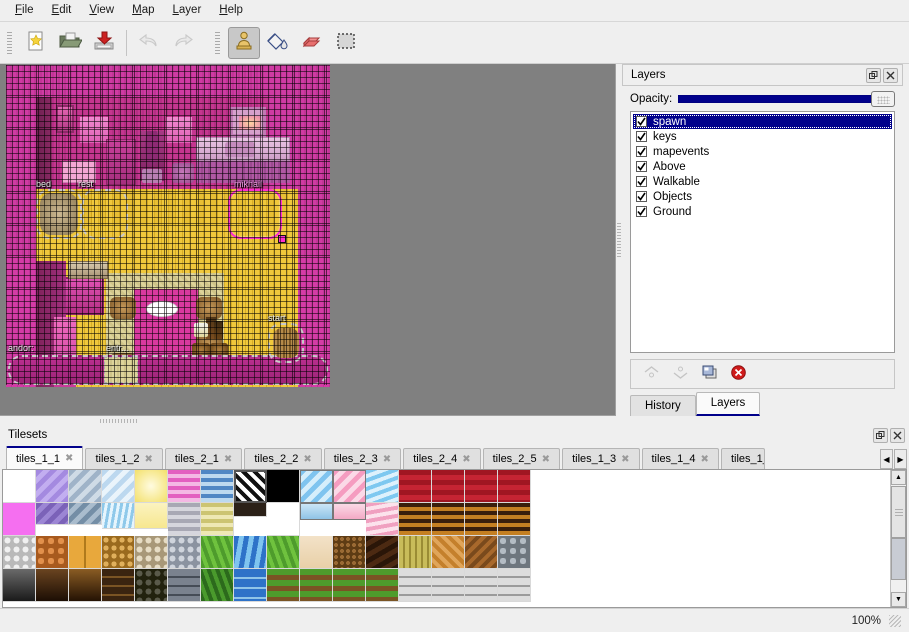 This screenshot has height=632, width=909. Describe the element at coordinates (454, 420) in the screenshot. I see `horizontal-splitter` at that location.